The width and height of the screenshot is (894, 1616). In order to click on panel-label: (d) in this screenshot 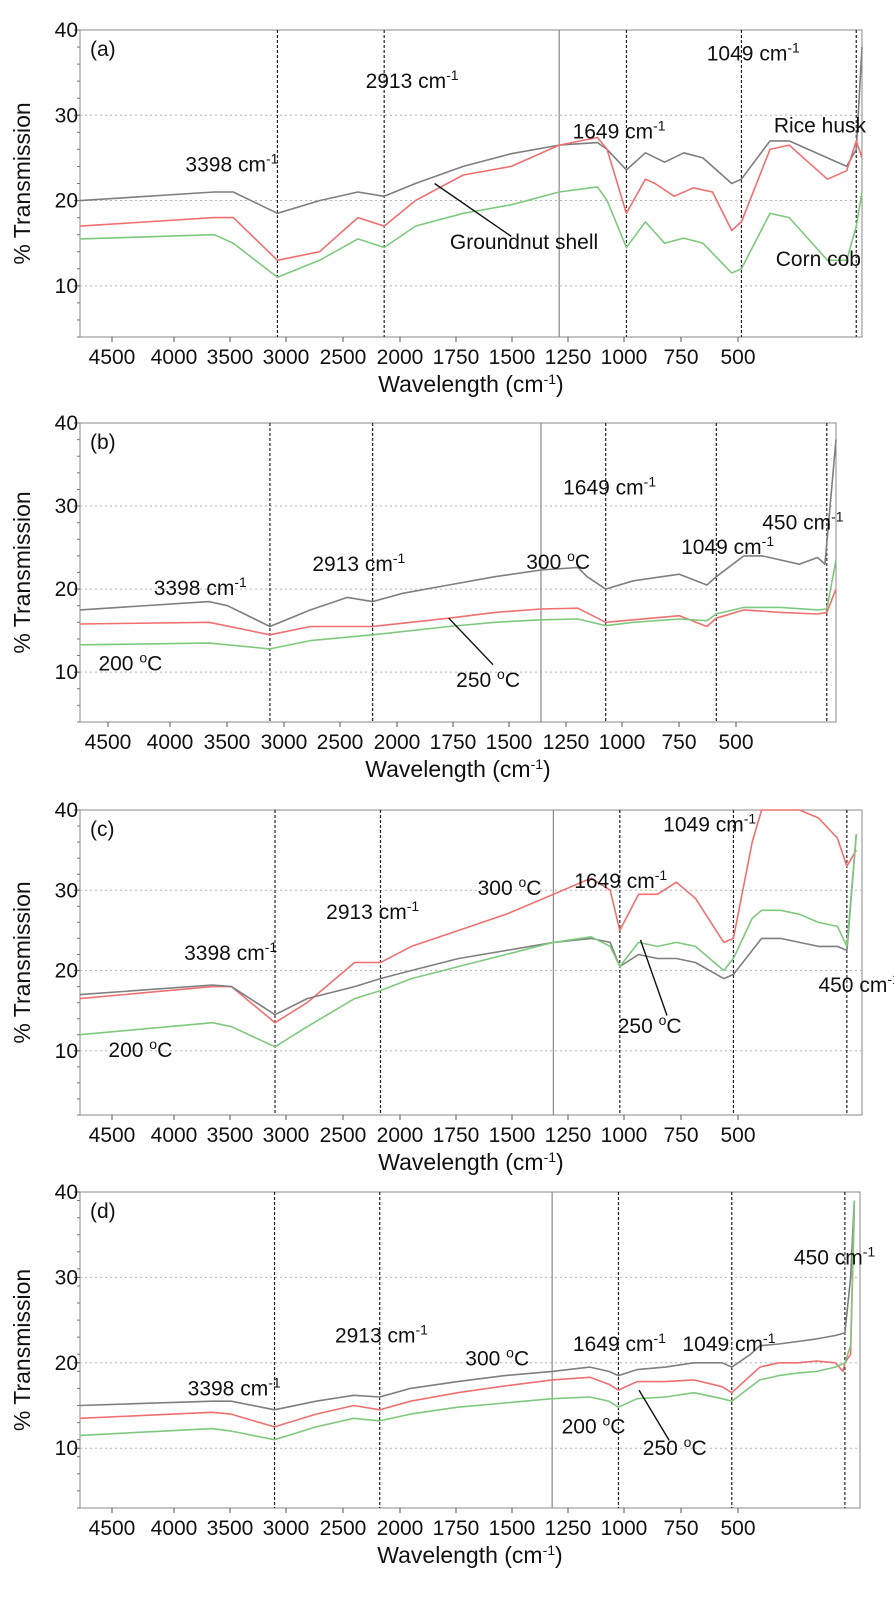, I will do `click(103, 1211)`.